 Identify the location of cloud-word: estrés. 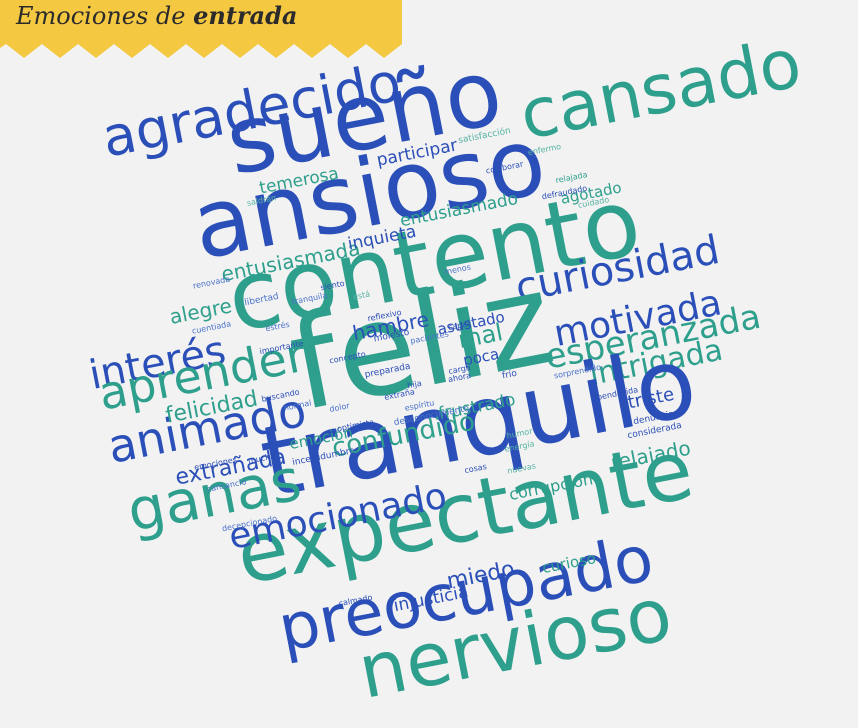
(277, 326).